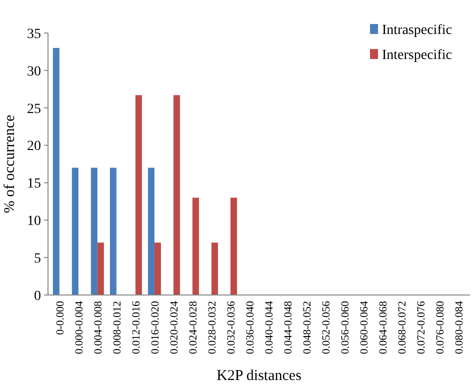 This screenshot has height=386, width=474. Describe the element at coordinates (34, 34) in the screenshot. I see `y-tick-label: 35` at that location.